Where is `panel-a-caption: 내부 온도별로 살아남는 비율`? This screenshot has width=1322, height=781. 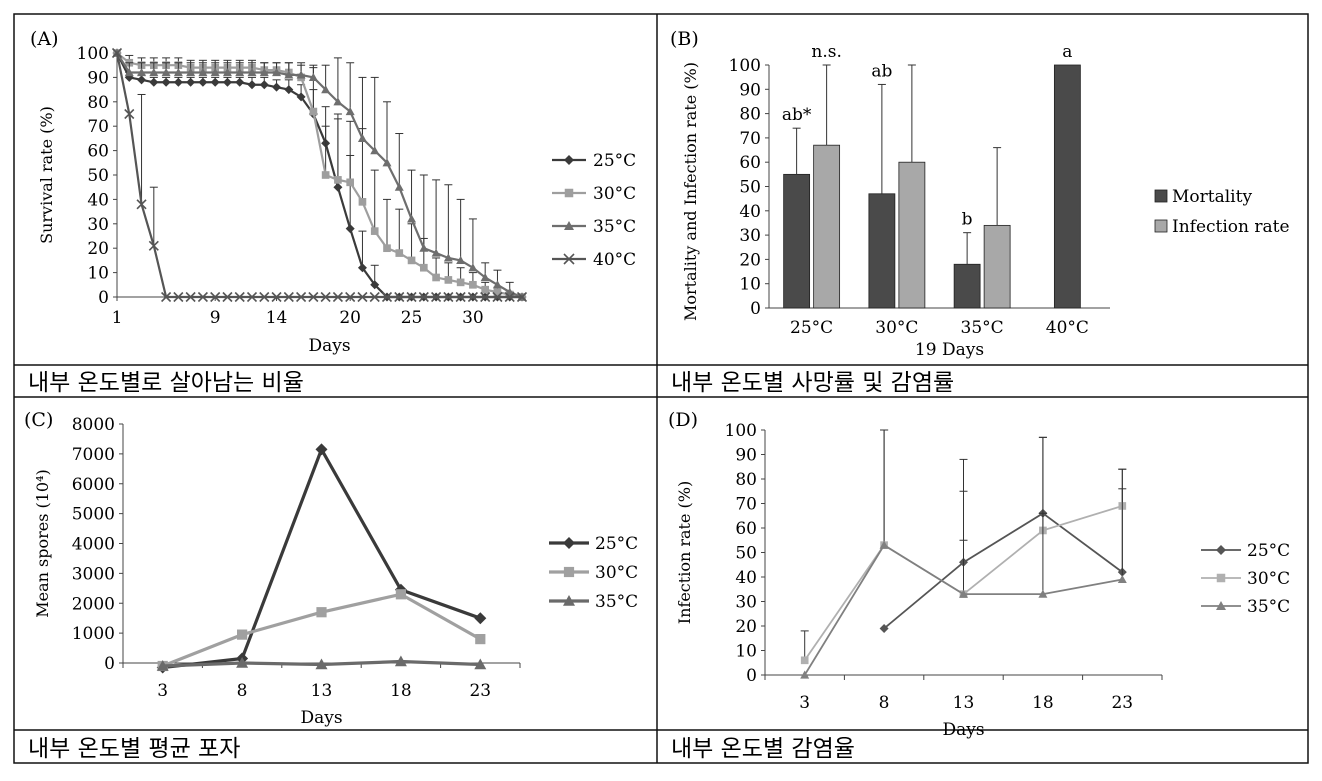 panel-a-caption: 내부 온도별로 살아남는 비율 is located at coordinates (166, 383).